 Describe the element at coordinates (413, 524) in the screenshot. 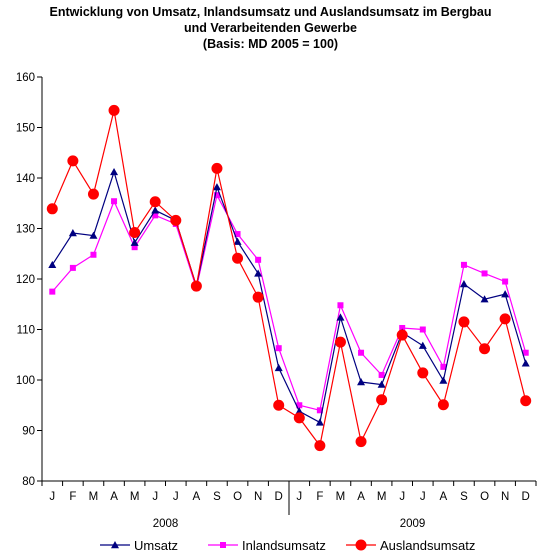

I see `year-label: 2009` at that location.